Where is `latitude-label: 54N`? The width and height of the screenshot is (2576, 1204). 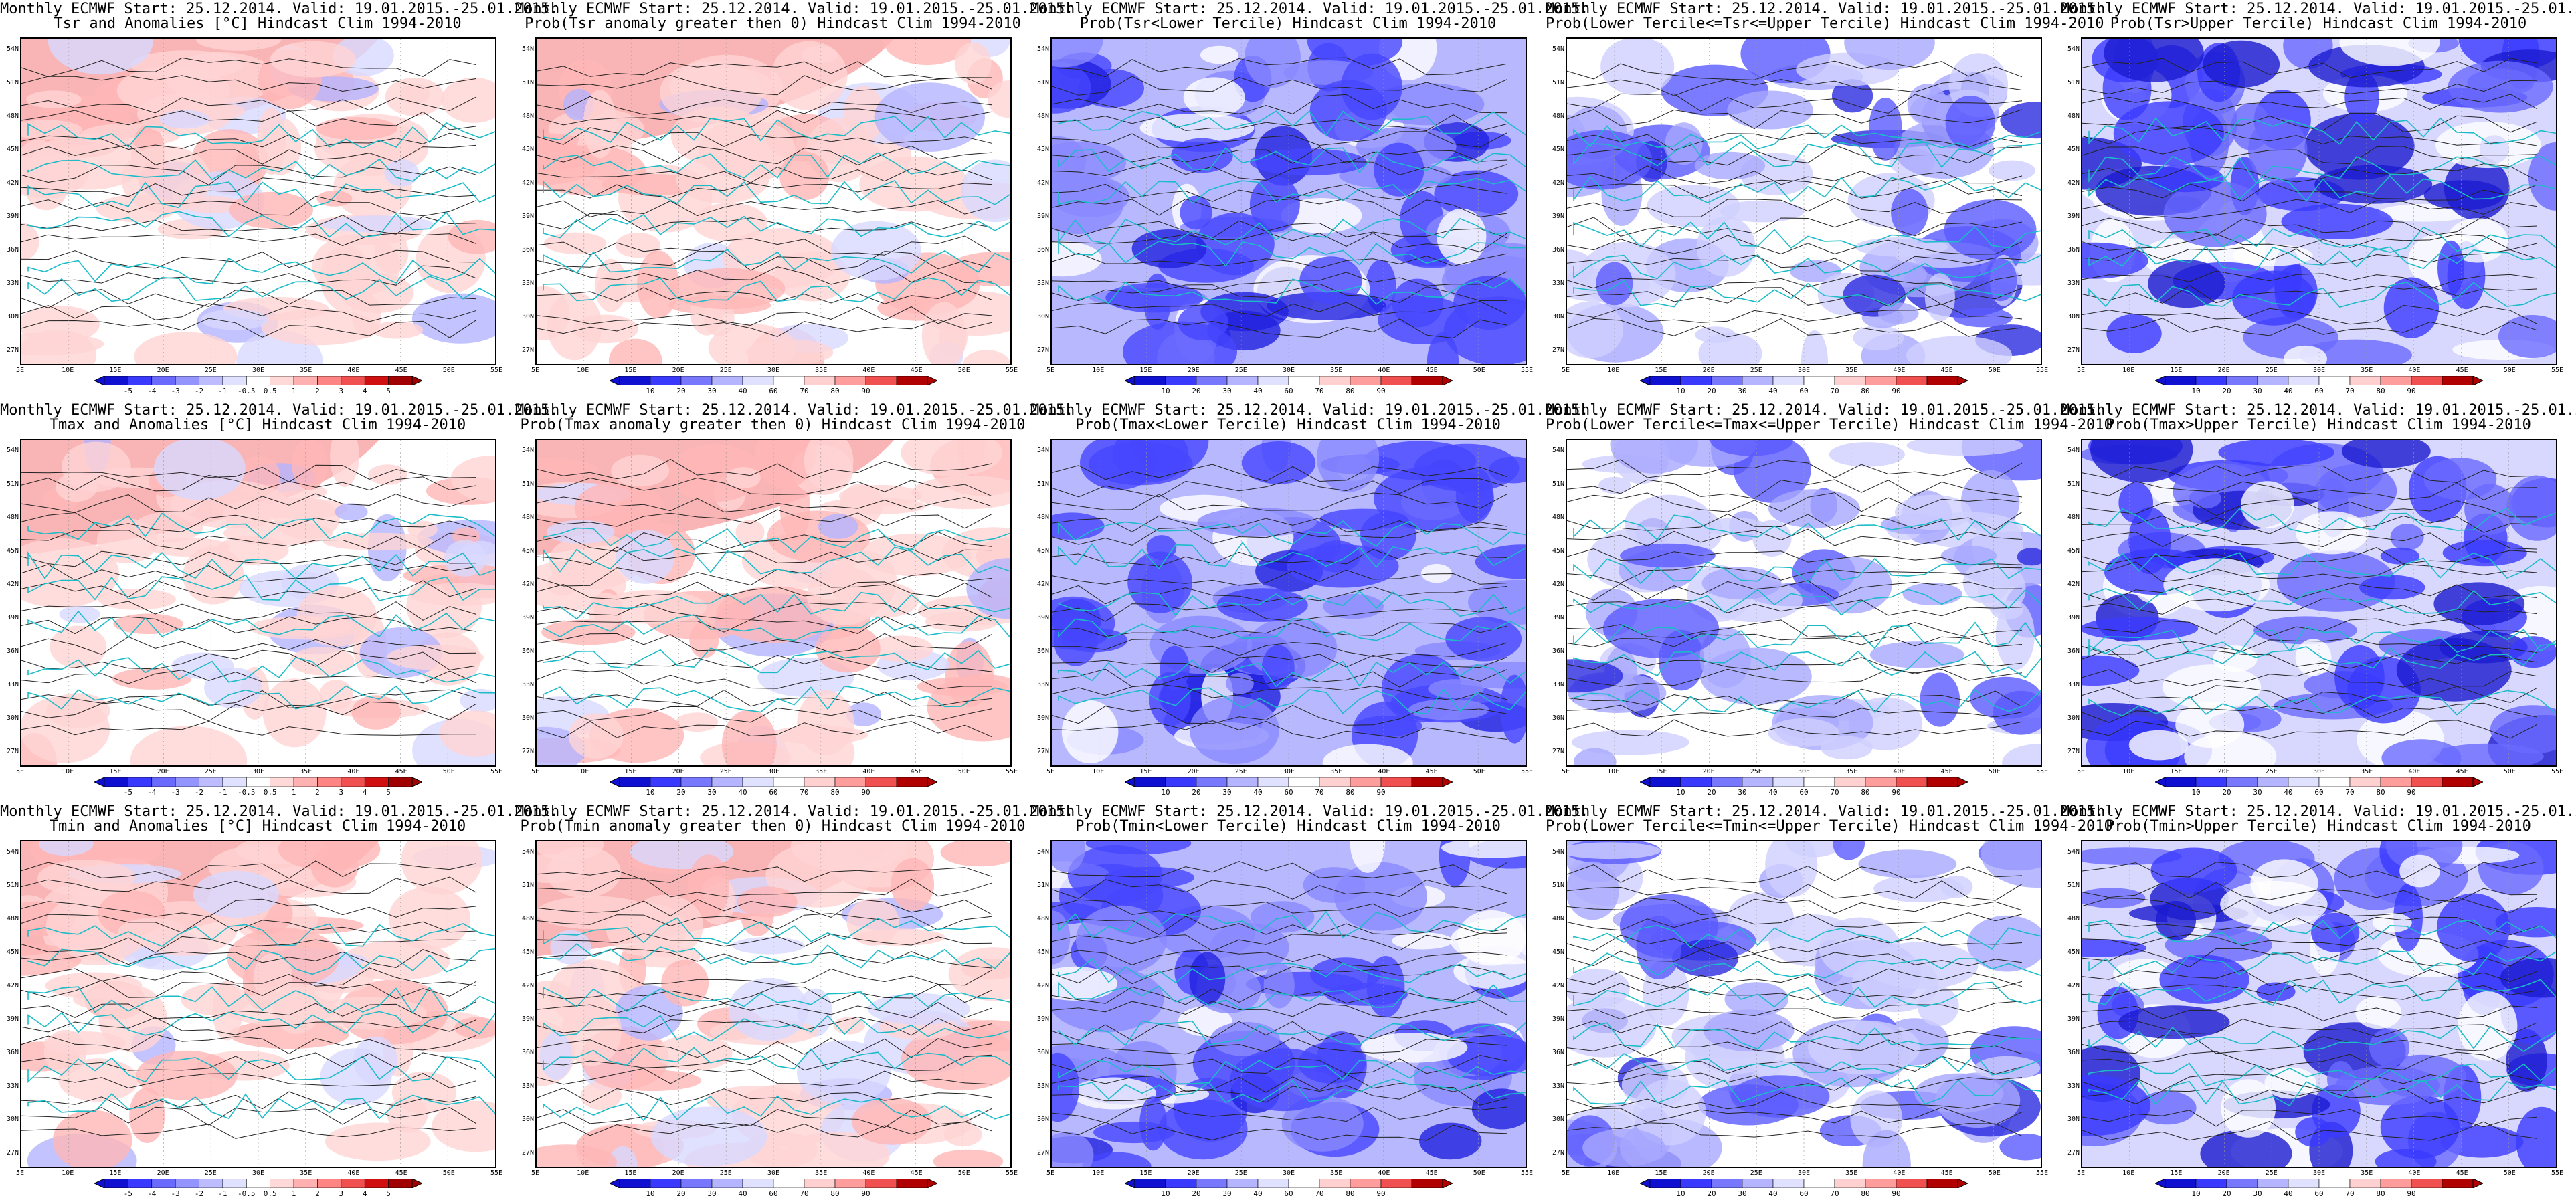 latitude-label: 54N is located at coordinates (1558, 852).